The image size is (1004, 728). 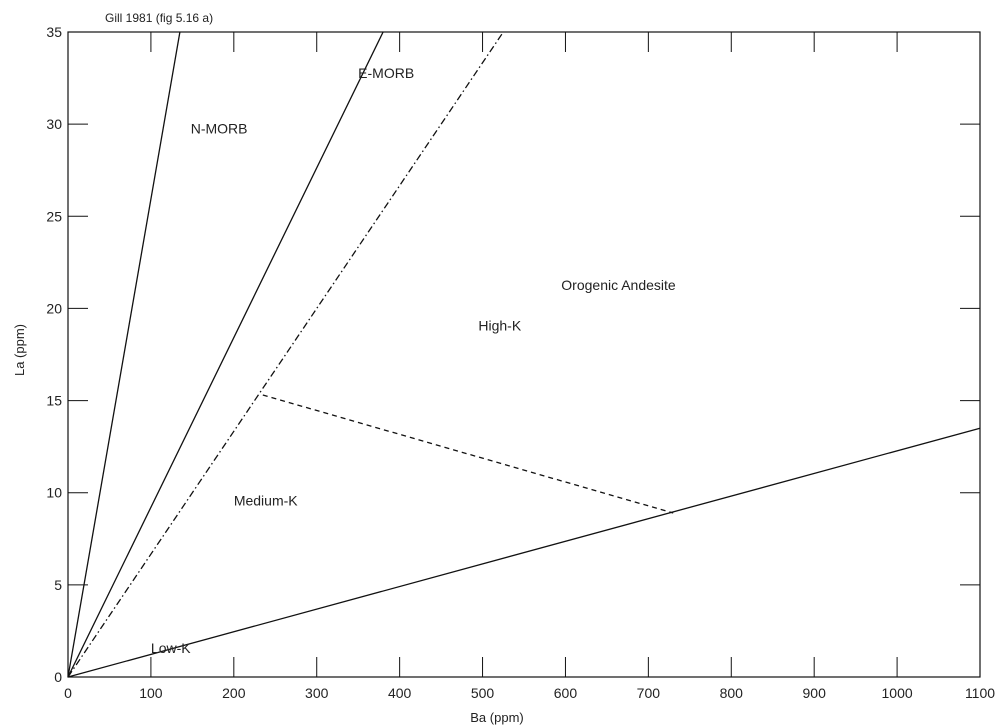 I want to click on y-tick-label: 25, so click(x=54, y=216).